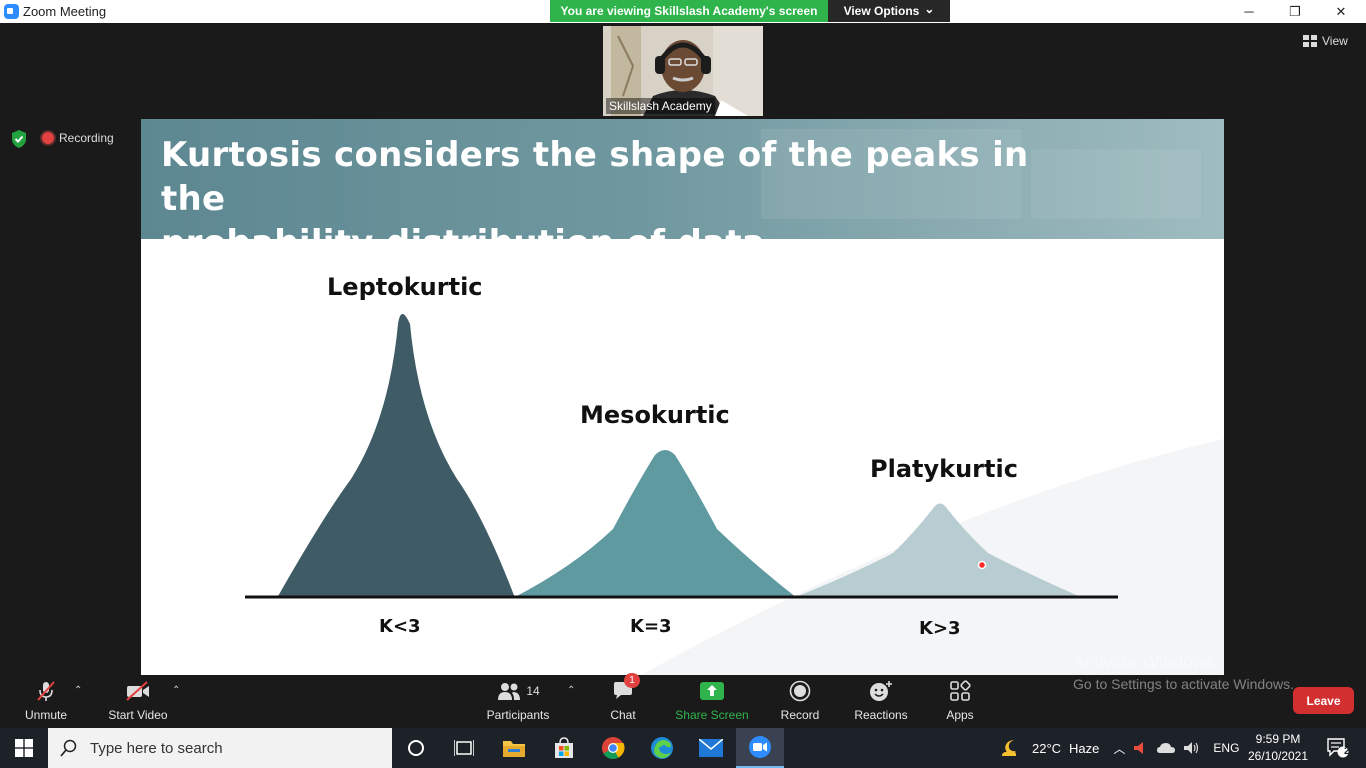 Image resolution: width=1366 pixels, height=768 pixels. I want to click on chrome-app, so click(613, 748).